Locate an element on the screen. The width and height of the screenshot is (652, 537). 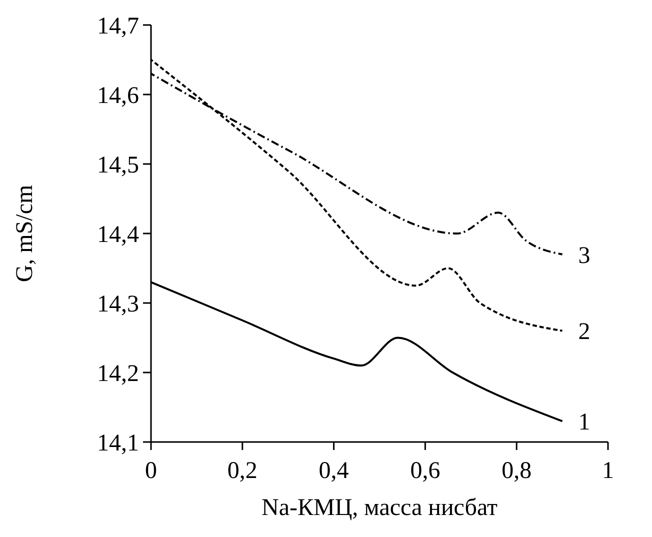
series-label: 2 is located at coordinates (584, 332).